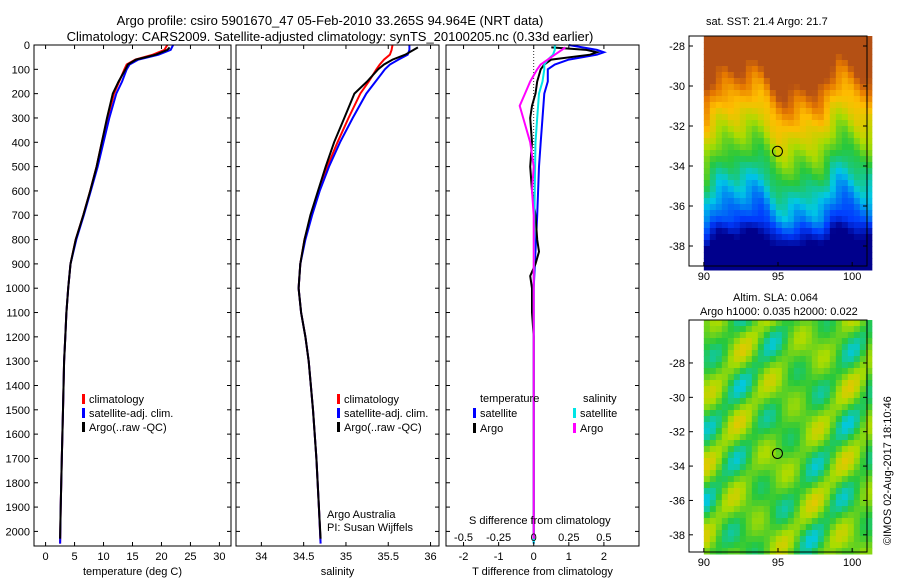 The image size is (900, 580). What do you see at coordinates (542, 572) in the screenshot?
I see `x-axis-label-difference: T difference from climatology` at bounding box center [542, 572].